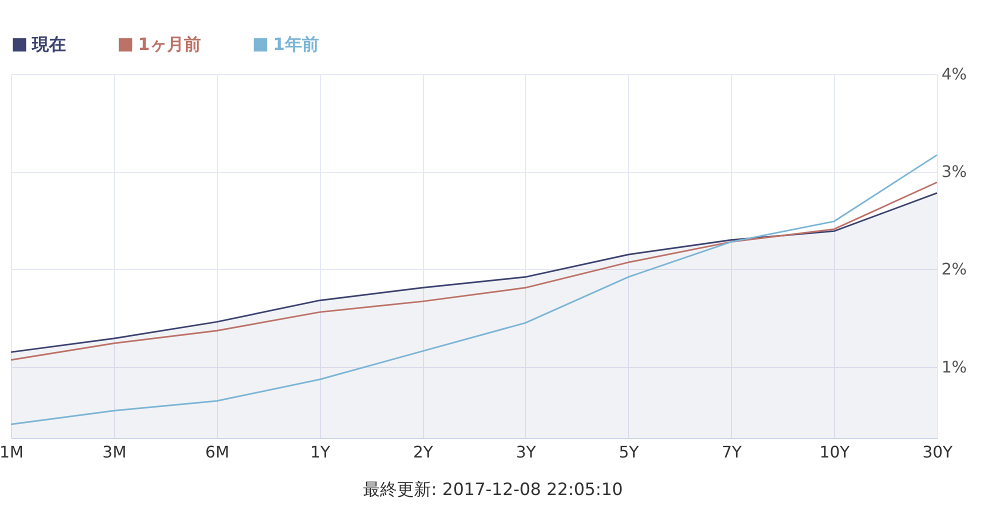 The image size is (986, 508). What do you see at coordinates (954, 366) in the screenshot?
I see `y-tick-label: 1%` at bounding box center [954, 366].